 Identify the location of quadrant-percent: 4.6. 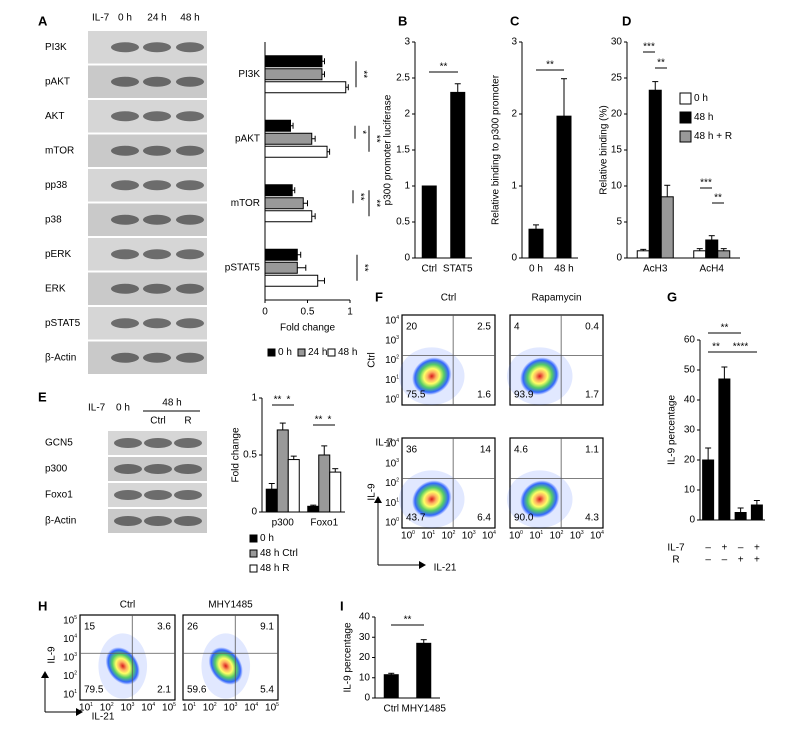
(521, 450).